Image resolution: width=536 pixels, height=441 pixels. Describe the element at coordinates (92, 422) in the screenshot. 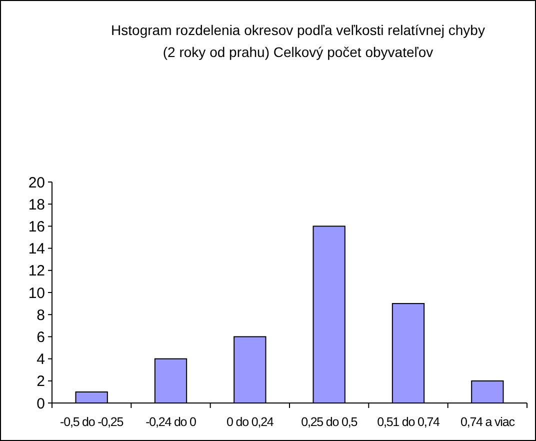

I see `x-tick-label: -0,5 do -0,25` at that location.